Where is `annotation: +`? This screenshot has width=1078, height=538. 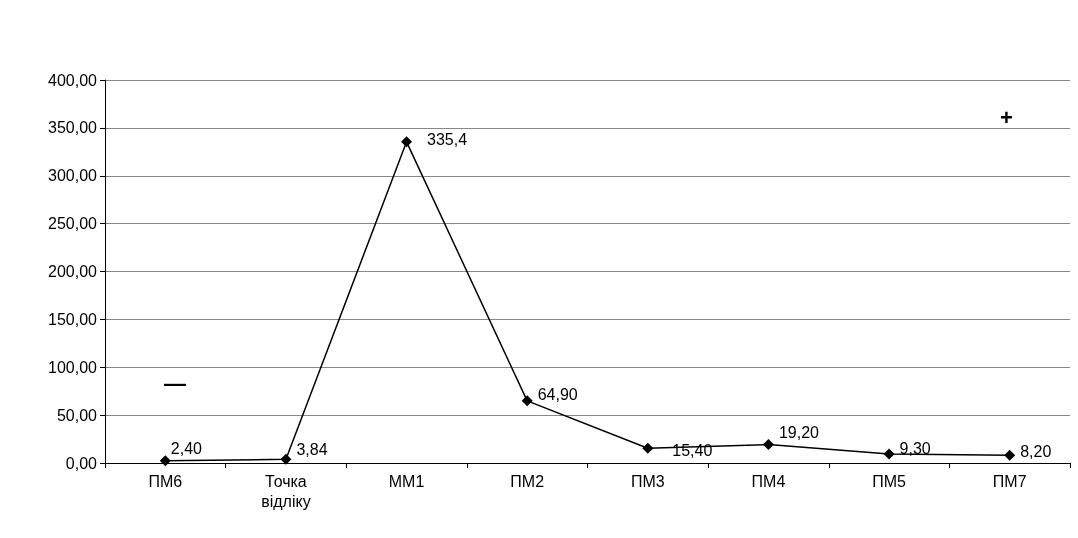 annotation: + is located at coordinates (1006, 117).